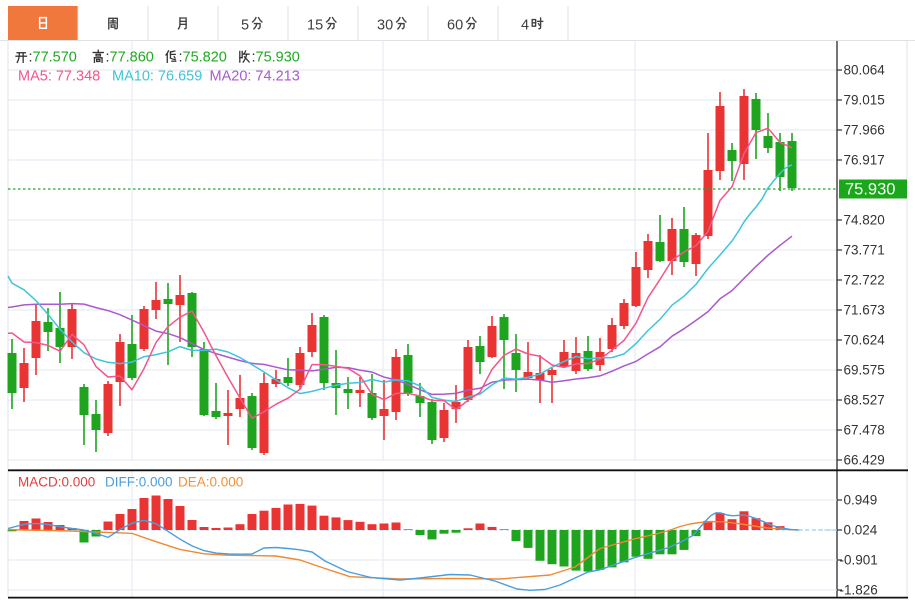 Image resolution: width=915 pixels, height=601 pixels. Describe the element at coordinates (59, 77) in the screenshot. I see `svg-text: MA5: 77.348` at that location.